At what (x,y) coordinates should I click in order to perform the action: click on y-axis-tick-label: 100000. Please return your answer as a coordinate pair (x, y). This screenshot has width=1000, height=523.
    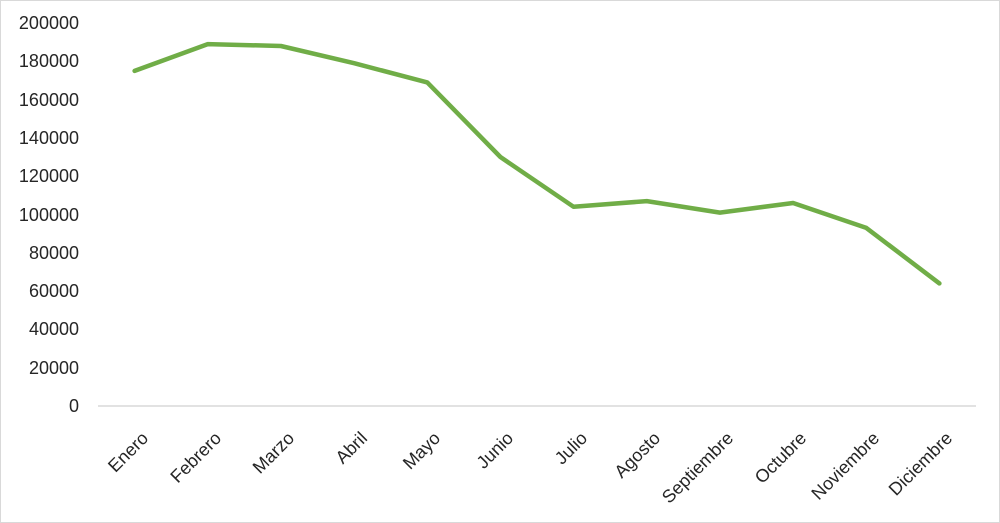
    Looking at the image, I should click on (48, 214).